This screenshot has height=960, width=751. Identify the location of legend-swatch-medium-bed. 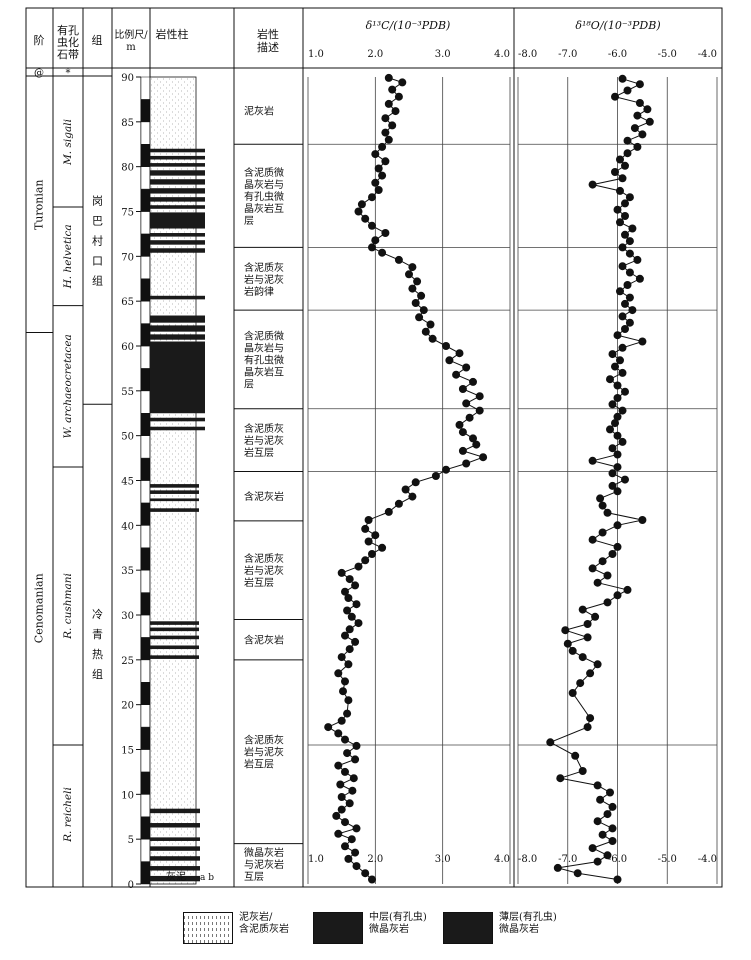
(338, 928).